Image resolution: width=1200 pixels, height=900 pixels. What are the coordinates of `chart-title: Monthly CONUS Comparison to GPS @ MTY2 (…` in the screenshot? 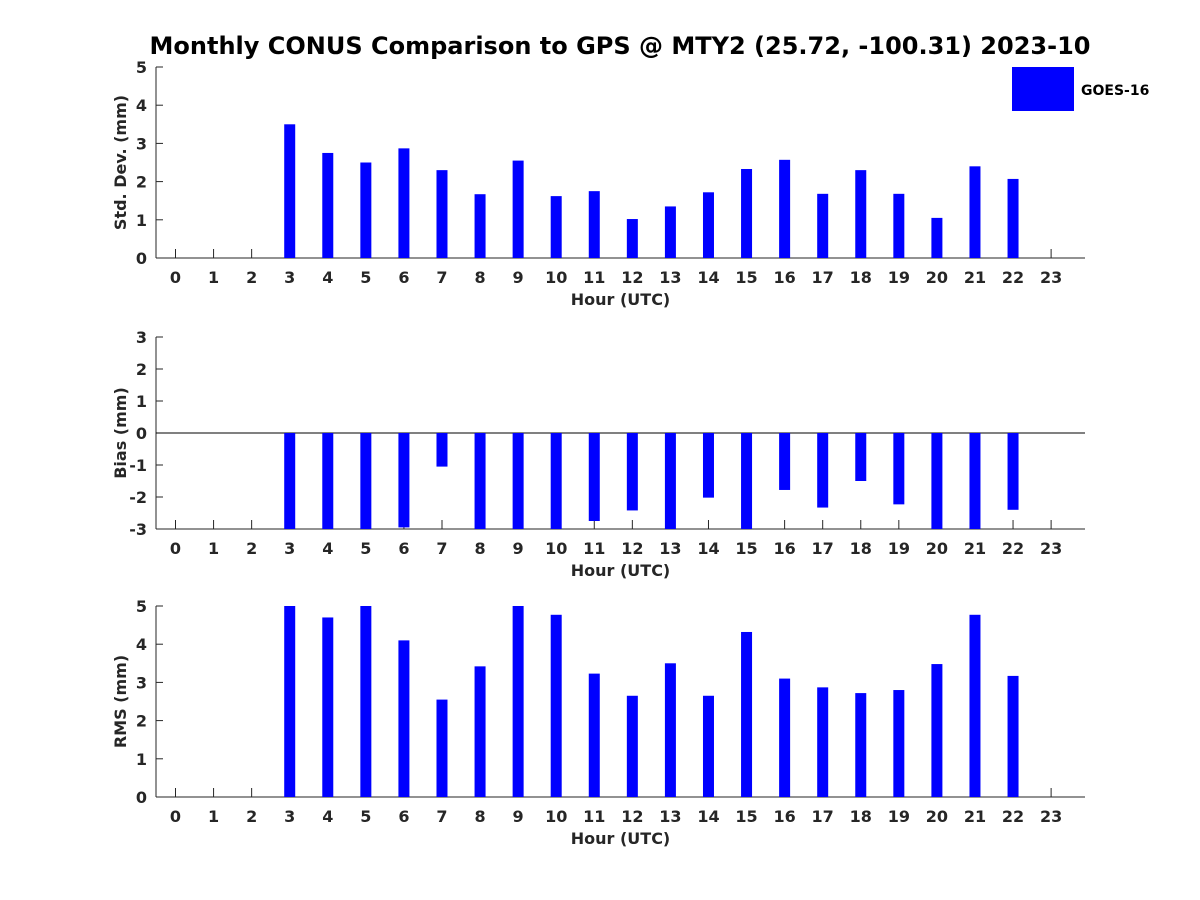 It's located at (620, 46).